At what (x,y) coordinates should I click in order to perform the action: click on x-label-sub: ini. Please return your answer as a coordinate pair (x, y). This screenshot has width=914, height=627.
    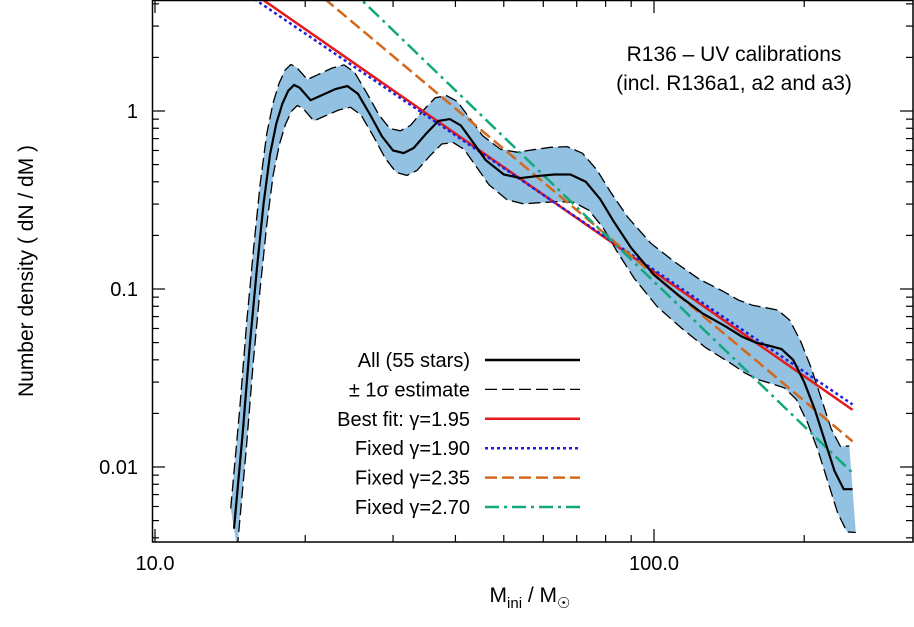
    Looking at the image, I should click on (514, 603).